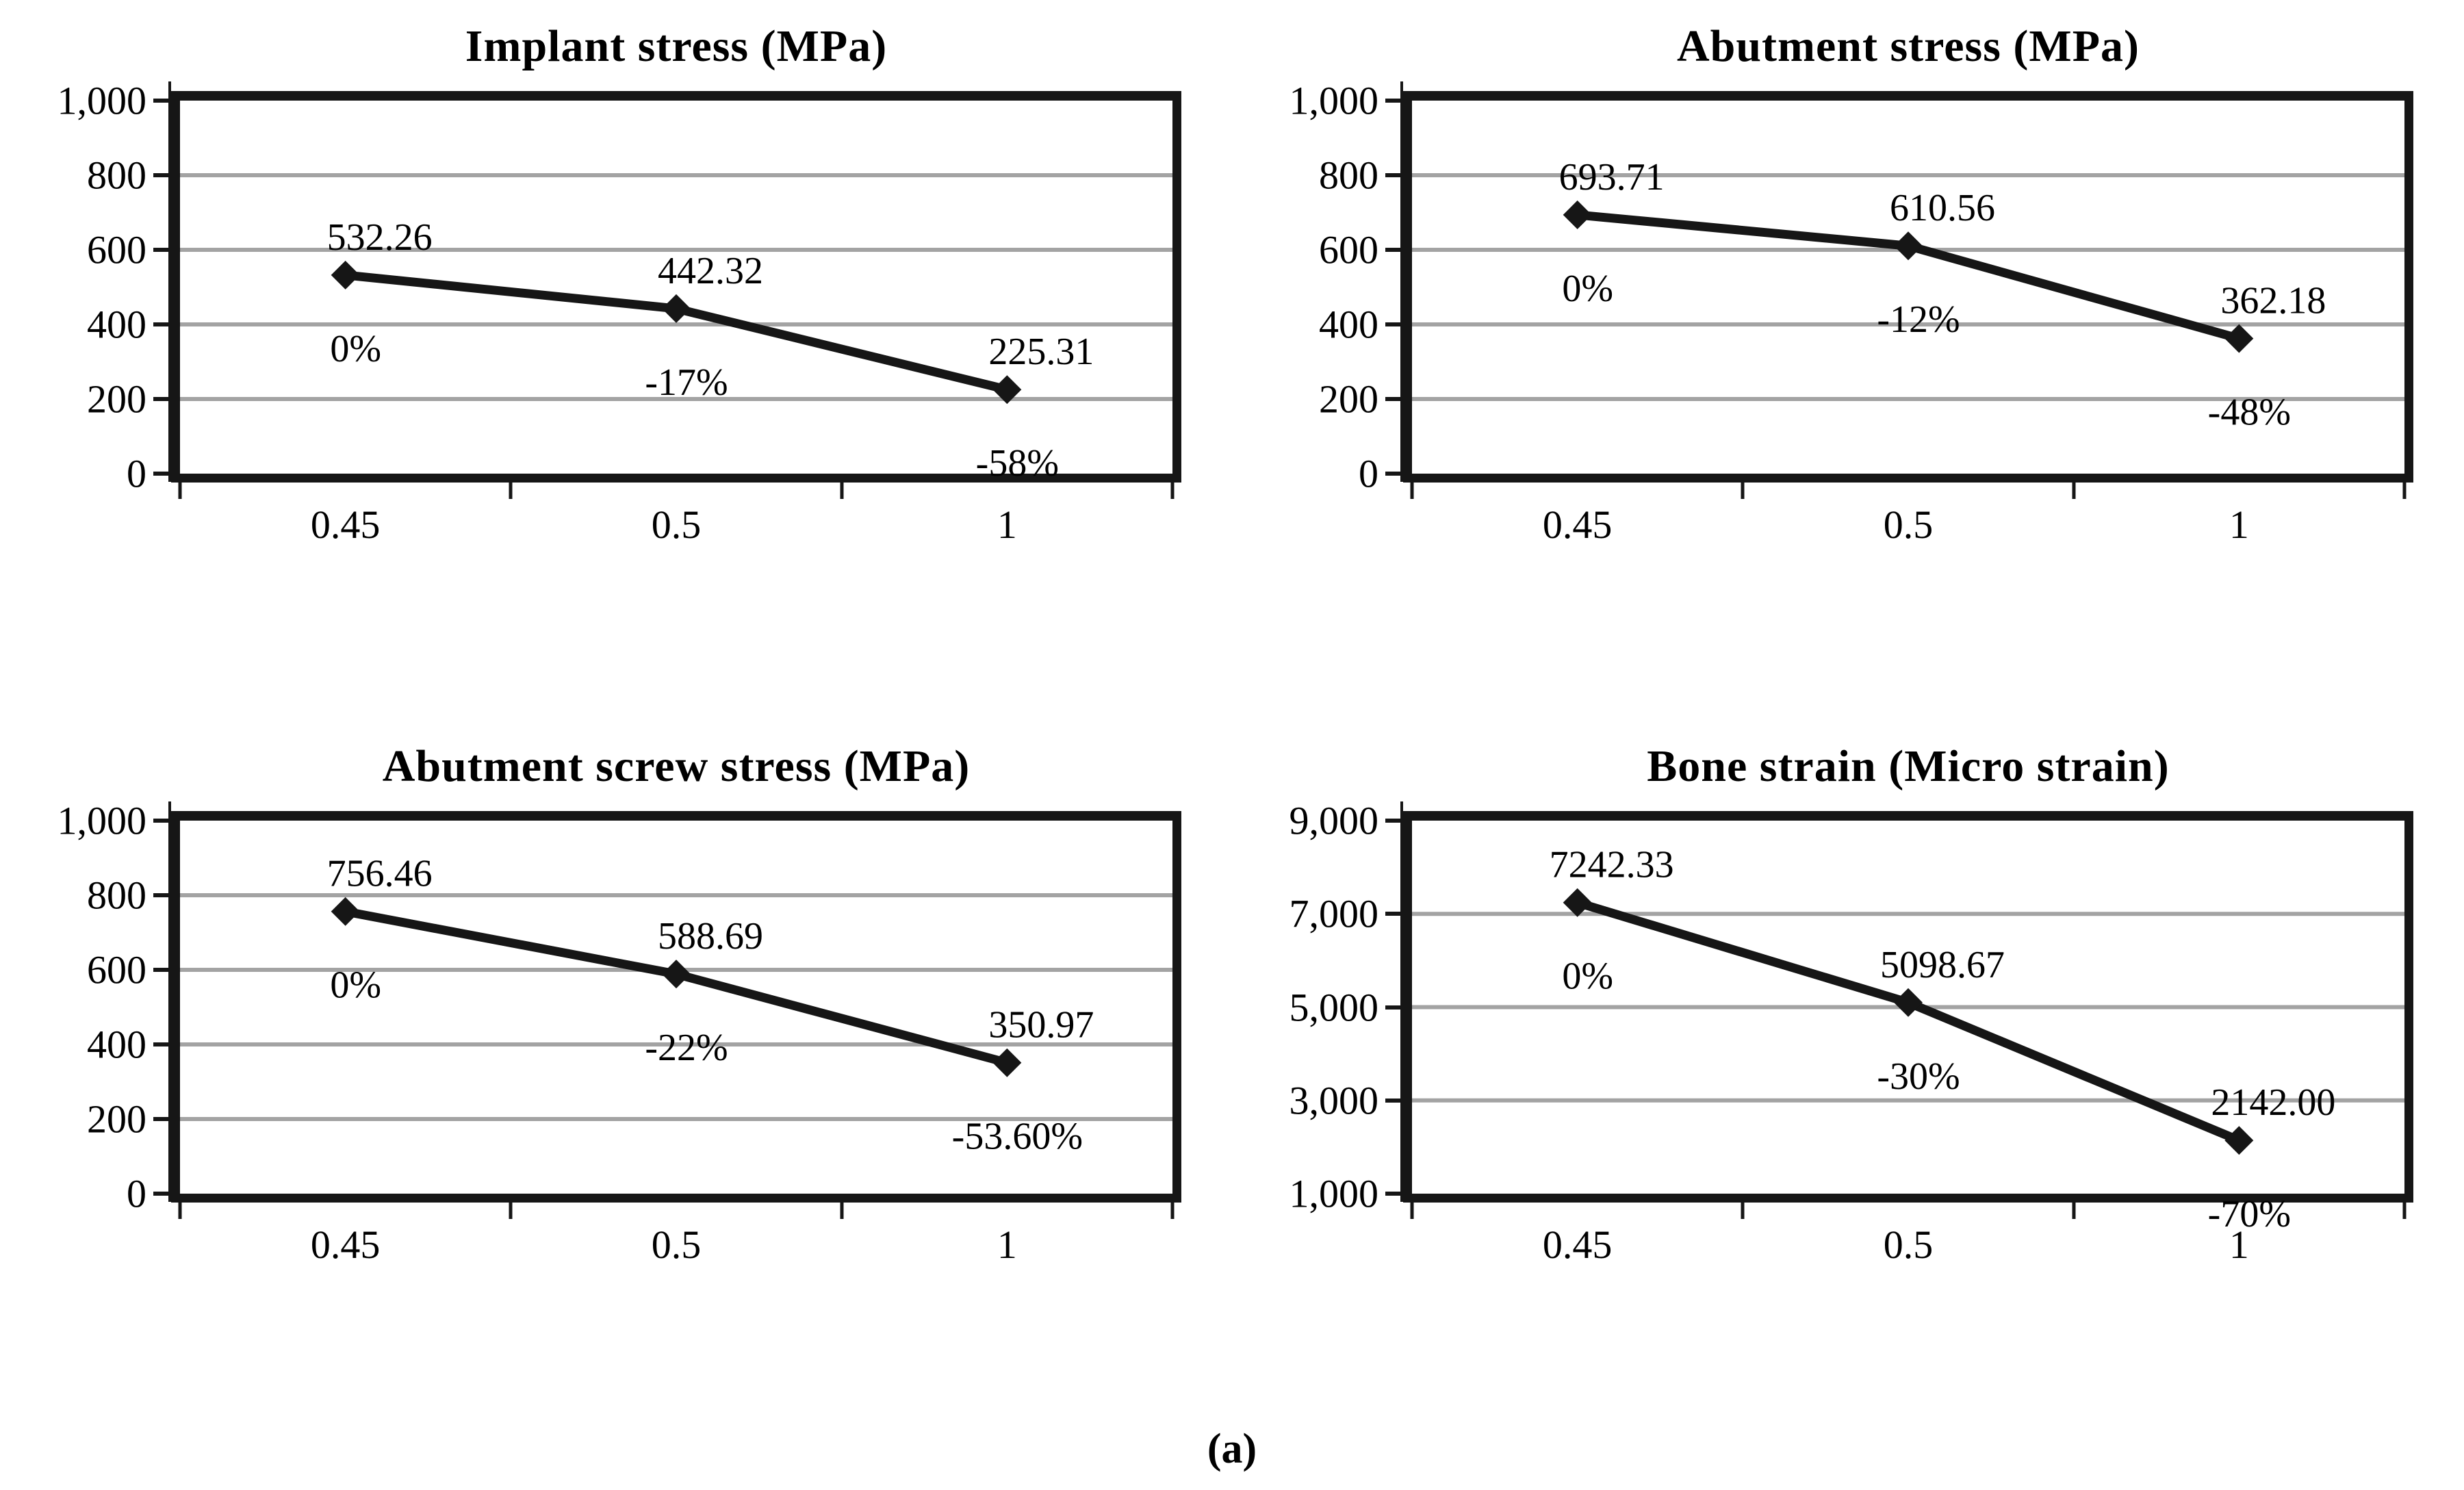 The image size is (2464, 1490). Describe the element at coordinates (1334, 820) in the screenshot. I see `y-tick-label: 9,000` at that location.